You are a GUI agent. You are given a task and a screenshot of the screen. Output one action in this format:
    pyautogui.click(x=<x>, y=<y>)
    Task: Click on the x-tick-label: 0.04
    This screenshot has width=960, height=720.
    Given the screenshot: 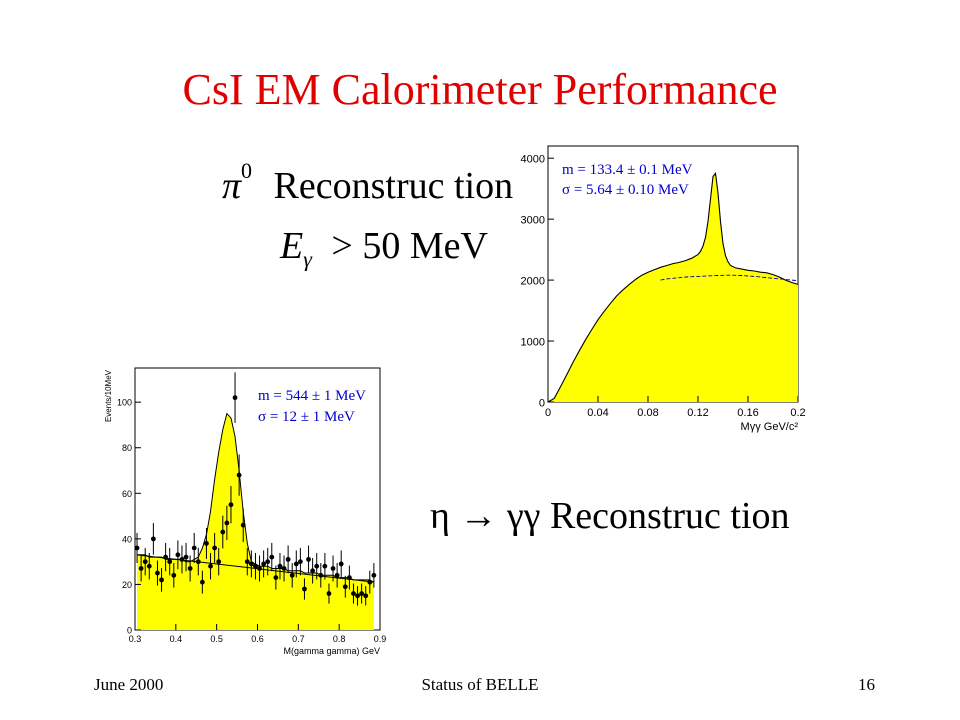 What is the action you would take?
    pyautogui.click(x=597, y=413)
    